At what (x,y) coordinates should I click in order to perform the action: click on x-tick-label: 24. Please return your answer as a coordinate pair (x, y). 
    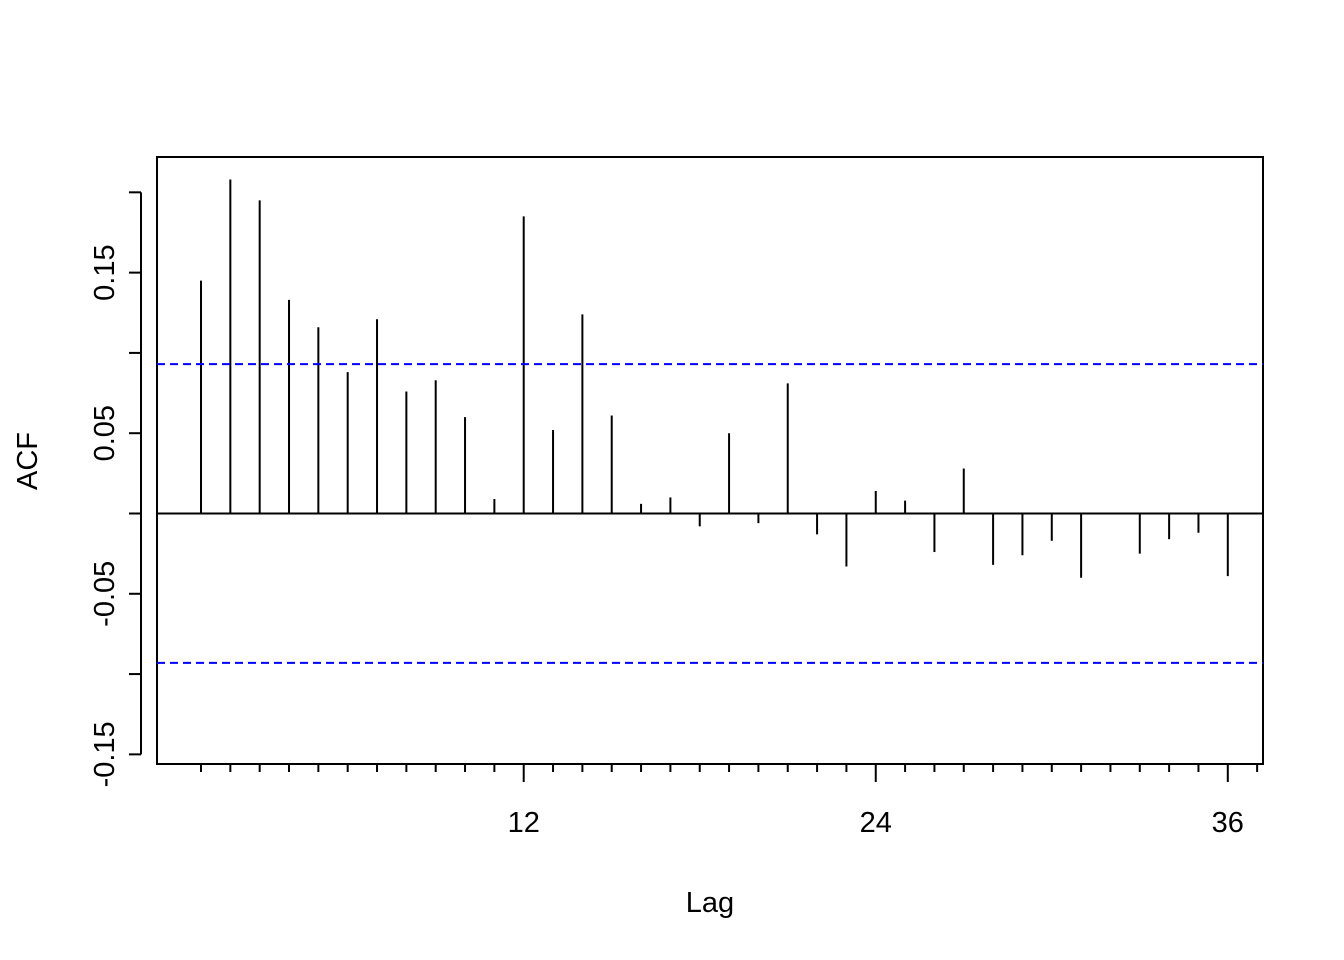
    Looking at the image, I should click on (876, 823).